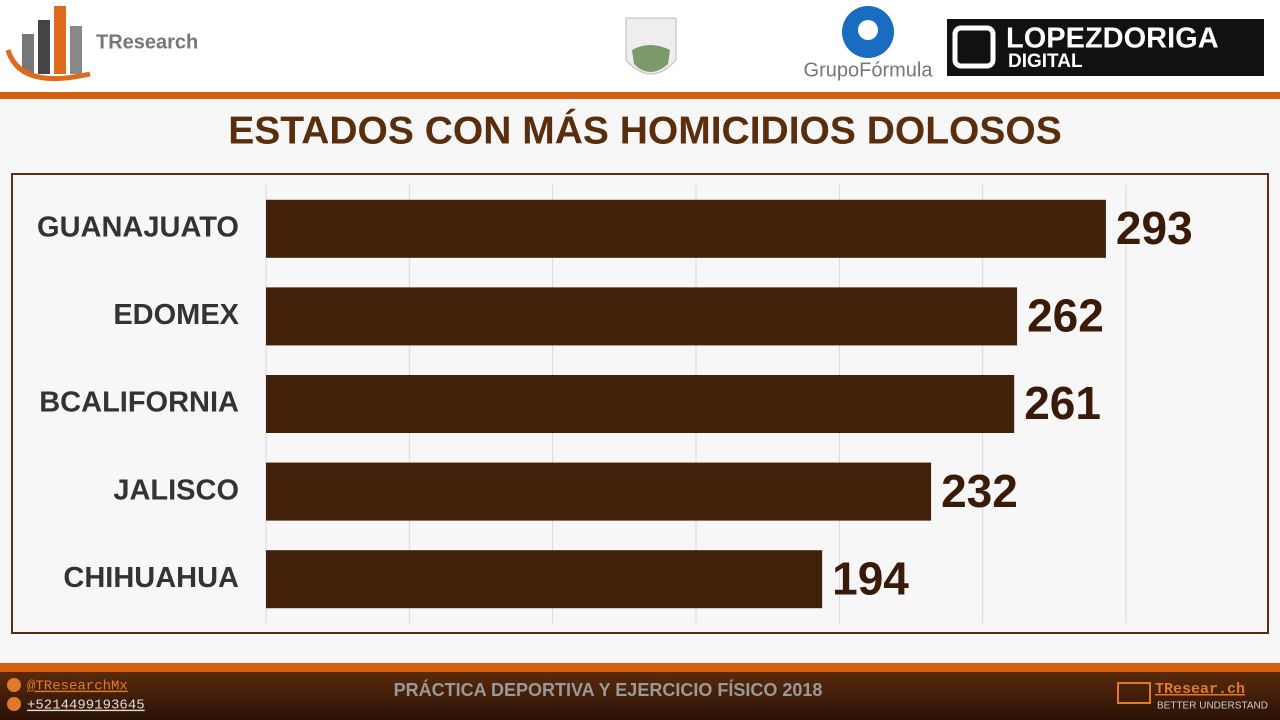 Image resolution: width=1280 pixels, height=720 pixels. What do you see at coordinates (151, 578) in the screenshot?
I see `category-label: CHIHUAHUA` at bounding box center [151, 578].